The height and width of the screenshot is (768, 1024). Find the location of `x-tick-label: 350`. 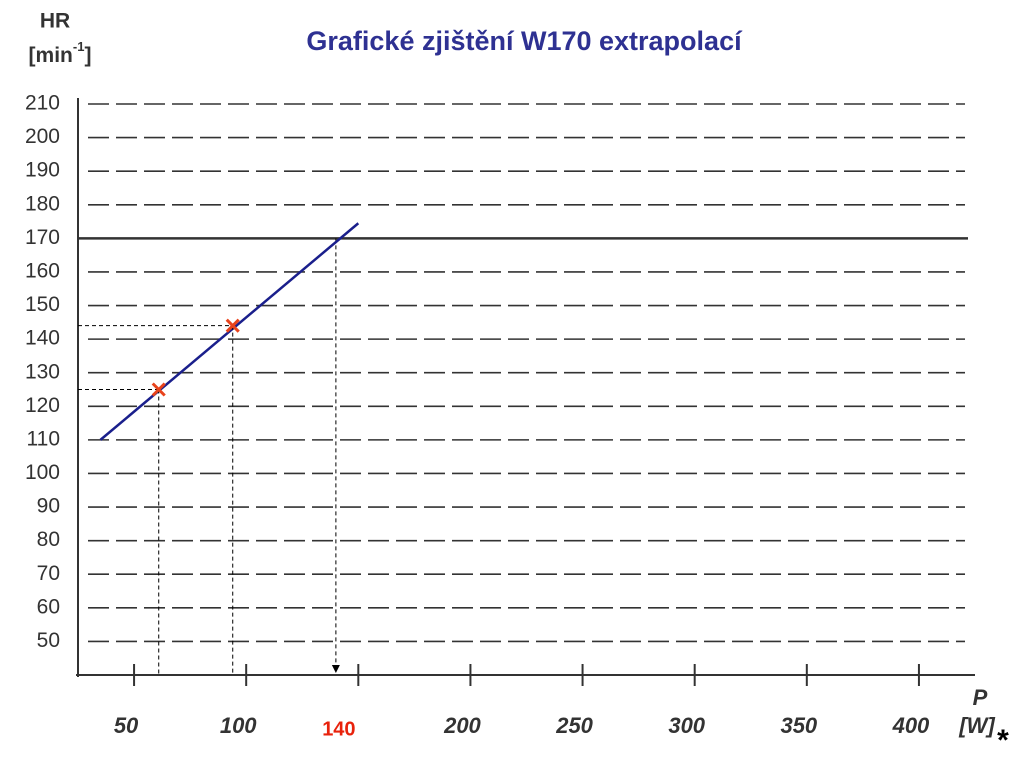

x-tick-label: 350 is located at coordinates (798, 725).